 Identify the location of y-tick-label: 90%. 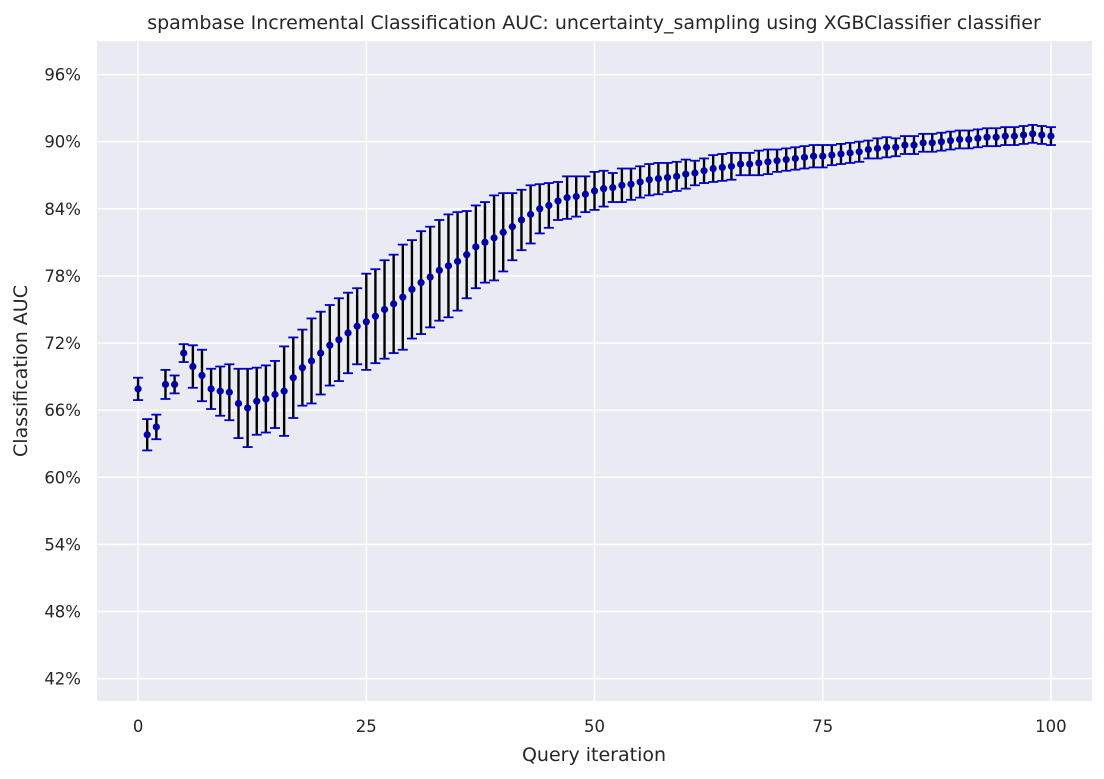
(62, 142).